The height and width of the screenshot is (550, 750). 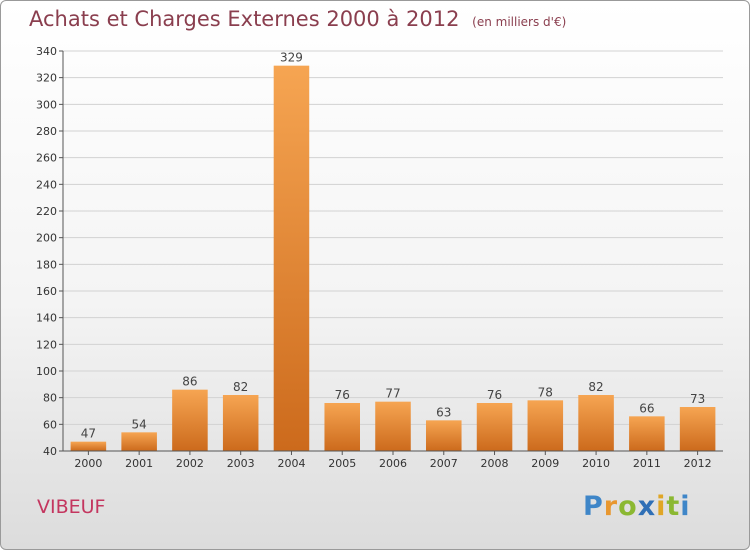 I want to click on bar-2009, so click(x=545, y=425).